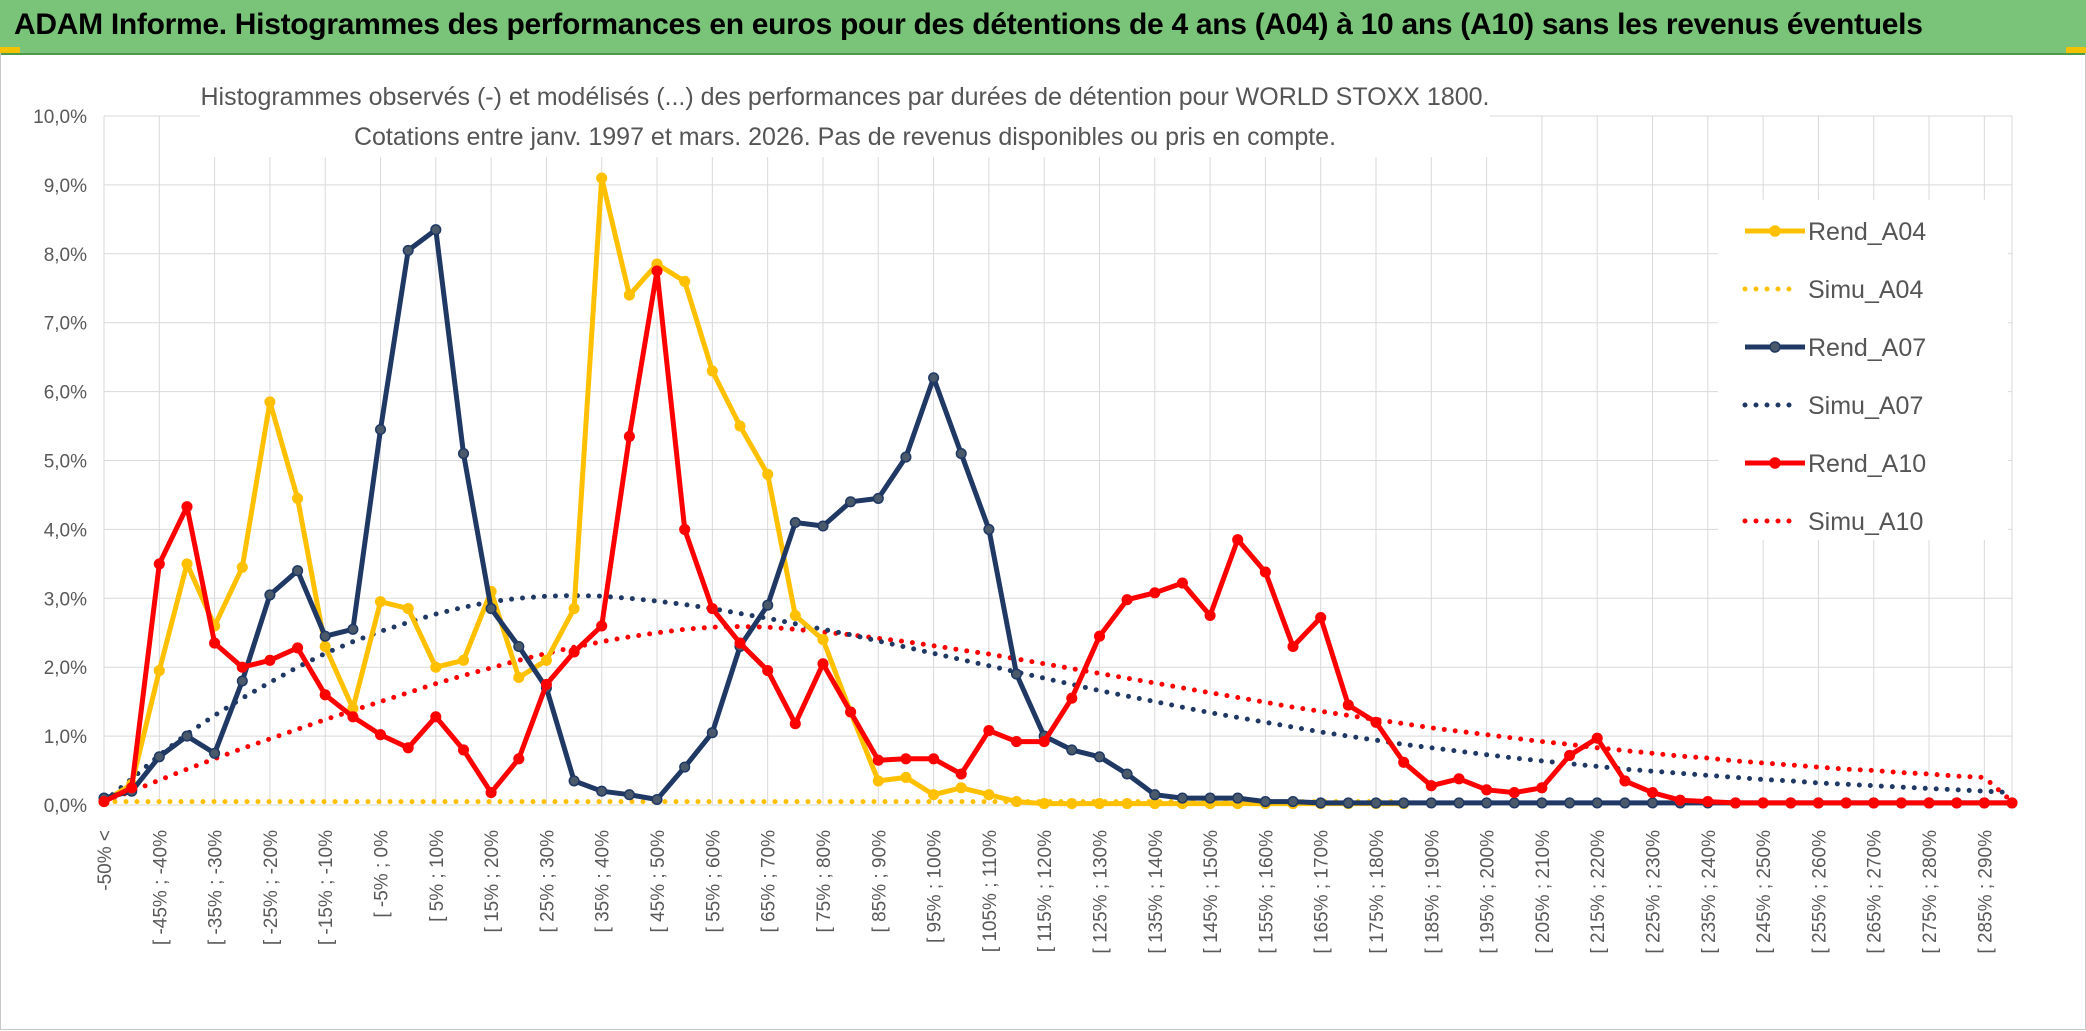 The image size is (2086, 1031). Describe the element at coordinates (1819, 892) in the screenshot. I see `x-tick-label: [ 255% ; 260%` at that location.